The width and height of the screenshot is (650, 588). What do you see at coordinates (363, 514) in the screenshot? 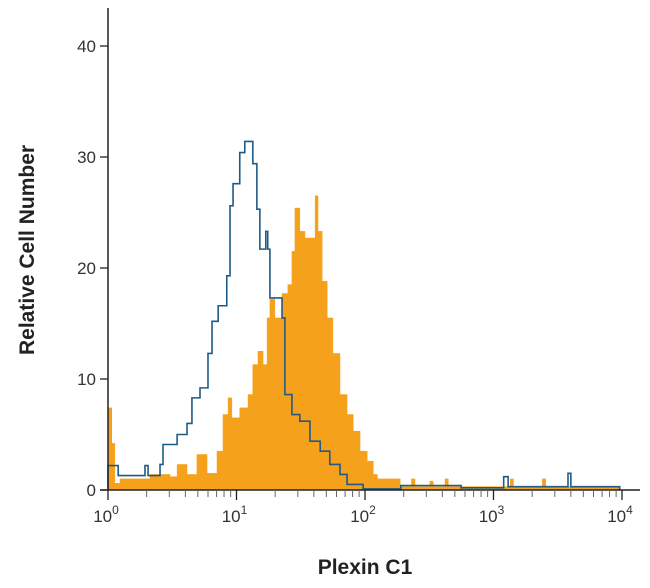
I see `x-tick-label: 10²` at bounding box center [363, 514].